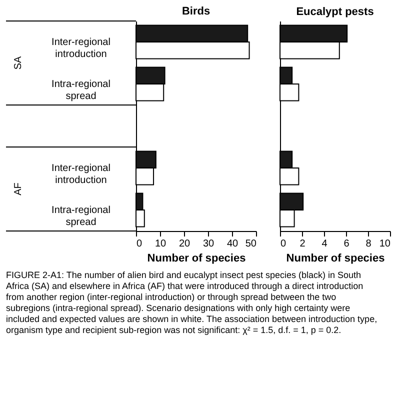 Image resolution: width=417 pixels, height=398 pixels. What do you see at coordinates (347, 244) in the screenshot?
I see `x-tick-label: 6` at bounding box center [347, 244].